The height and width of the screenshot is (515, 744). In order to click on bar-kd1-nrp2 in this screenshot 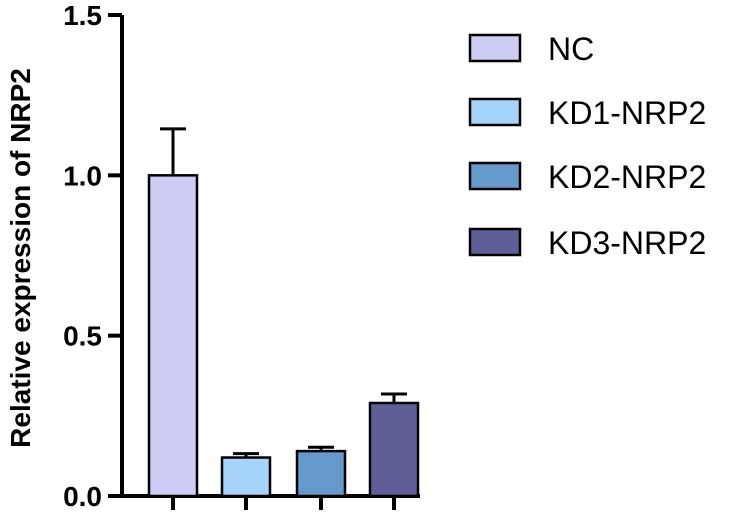, I will do `click(246, 477)`.